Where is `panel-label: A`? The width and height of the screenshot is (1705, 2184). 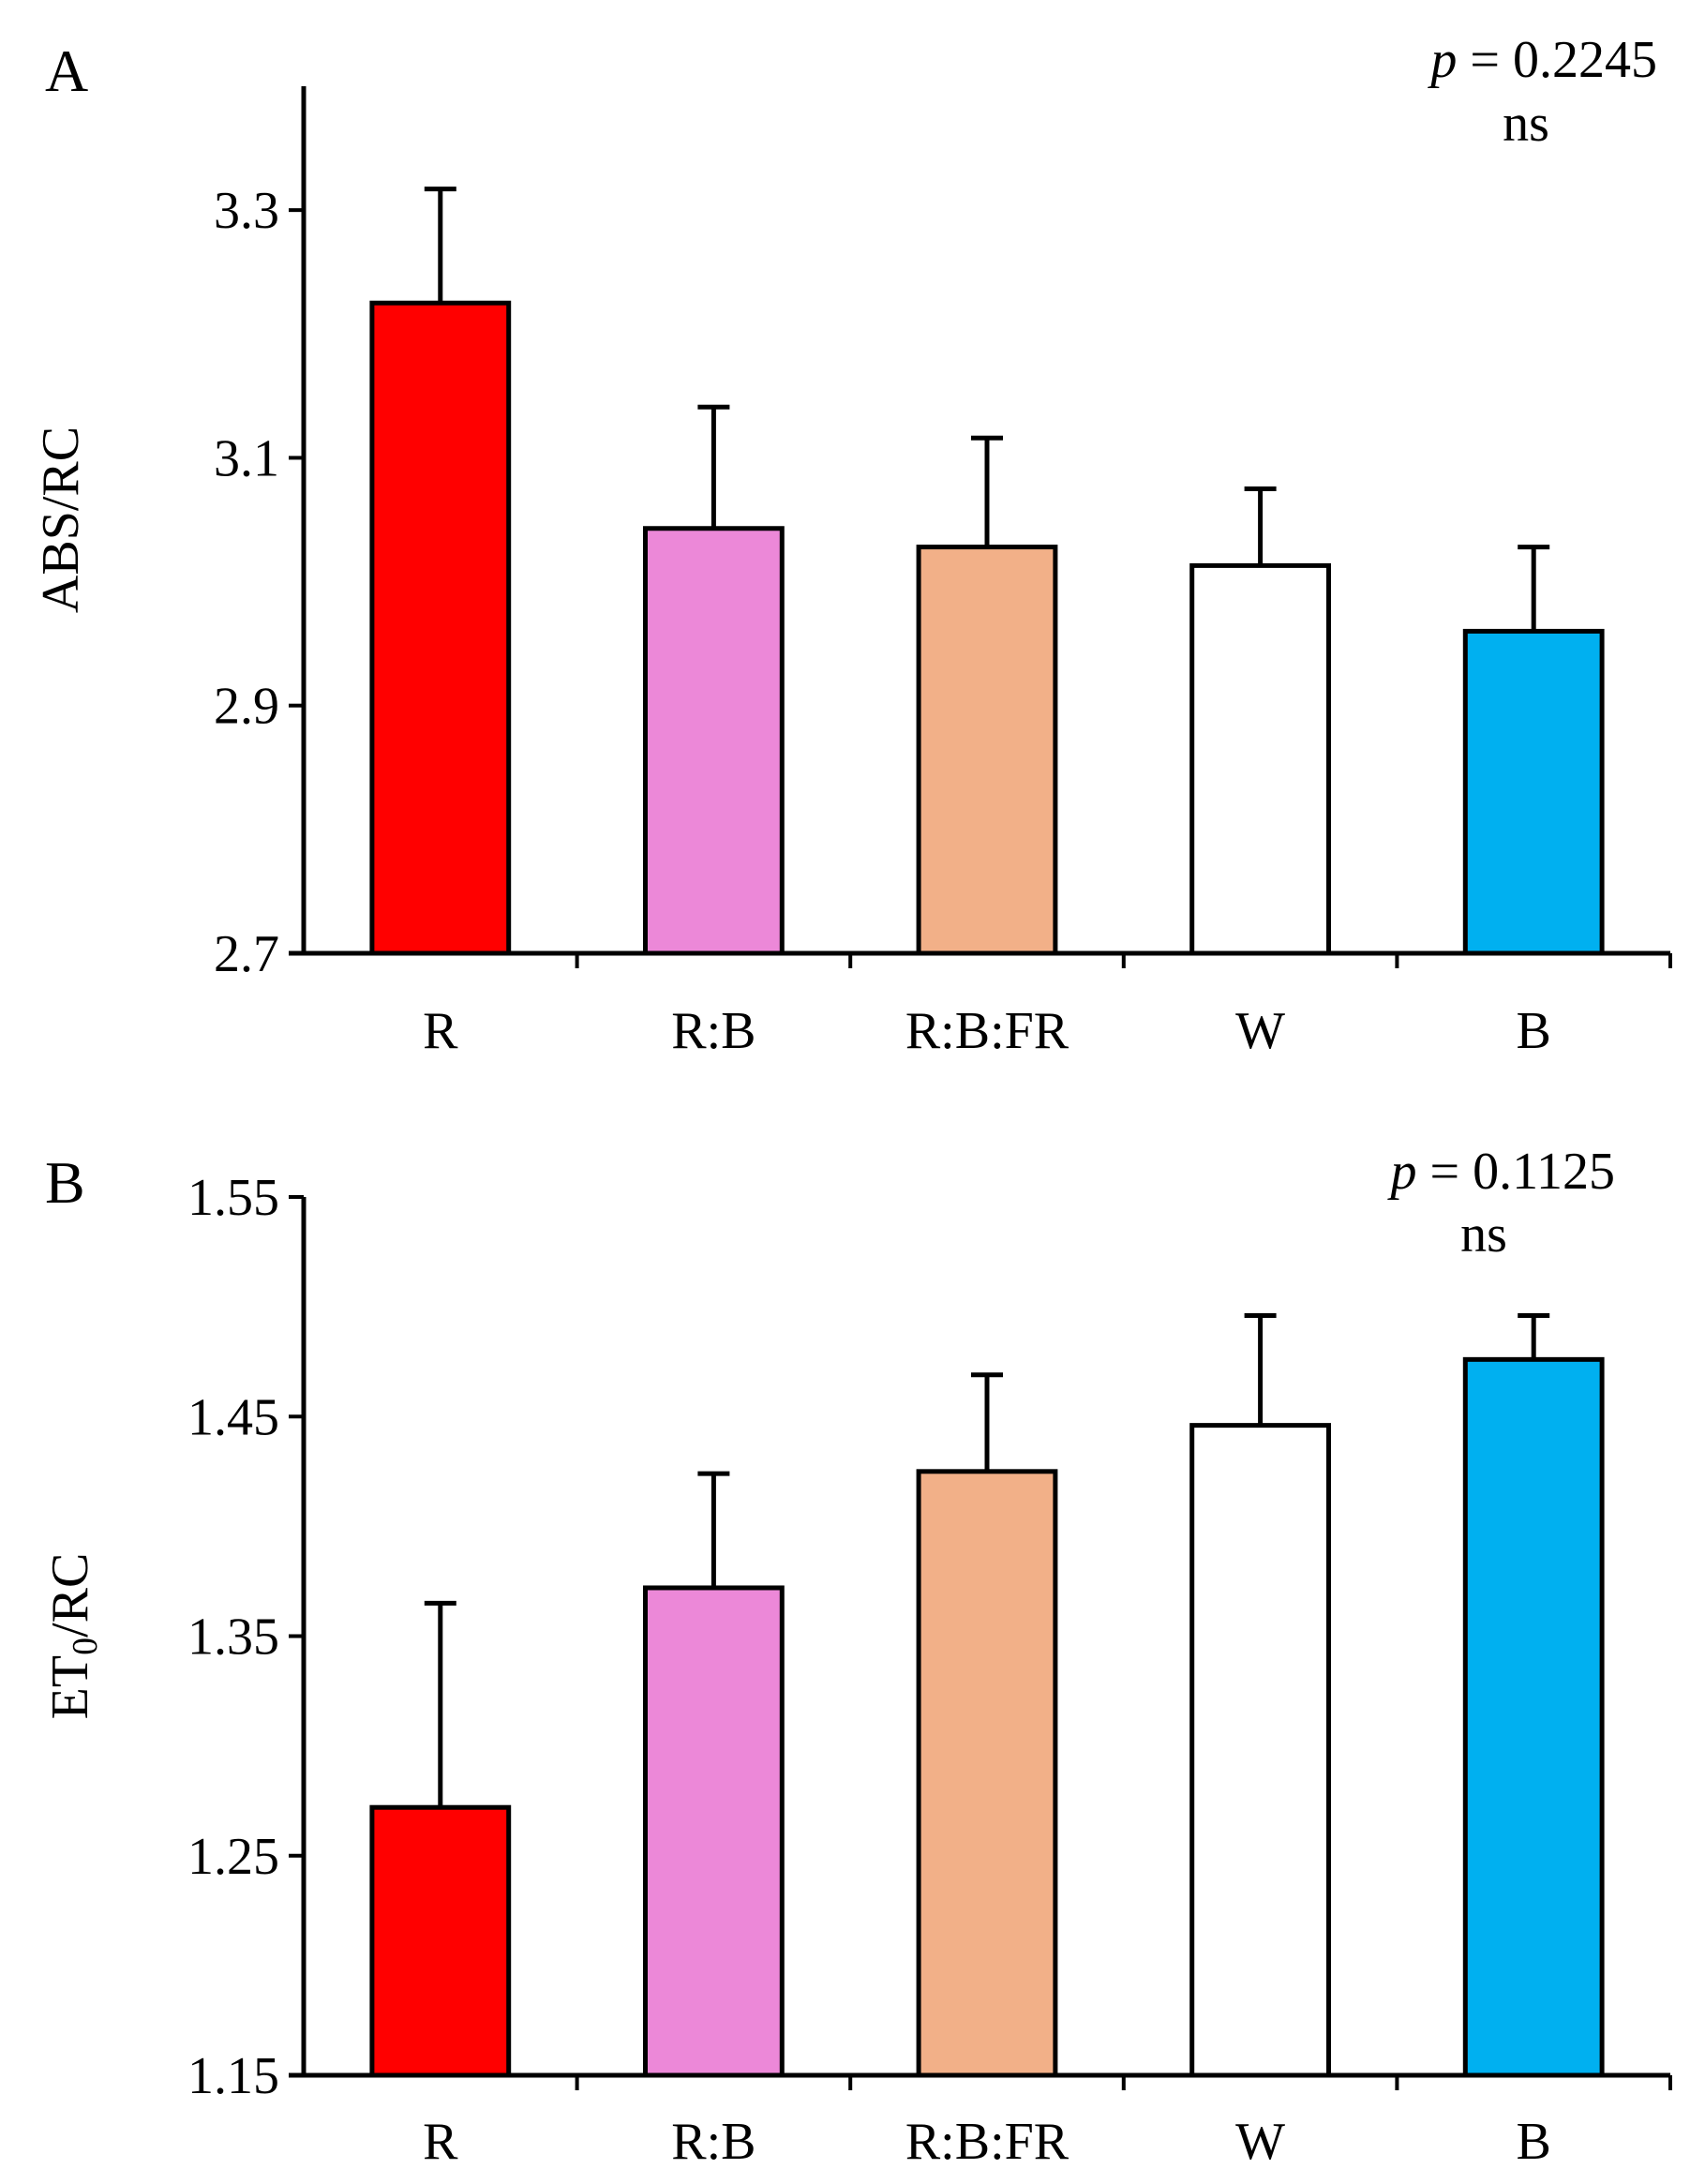
panel-label: A is located at coordinates (66, 70).